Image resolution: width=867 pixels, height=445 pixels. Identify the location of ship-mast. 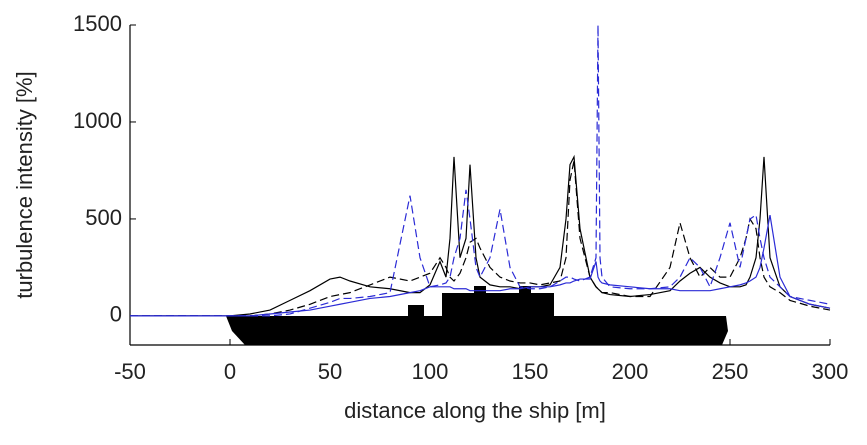
(416, 311).